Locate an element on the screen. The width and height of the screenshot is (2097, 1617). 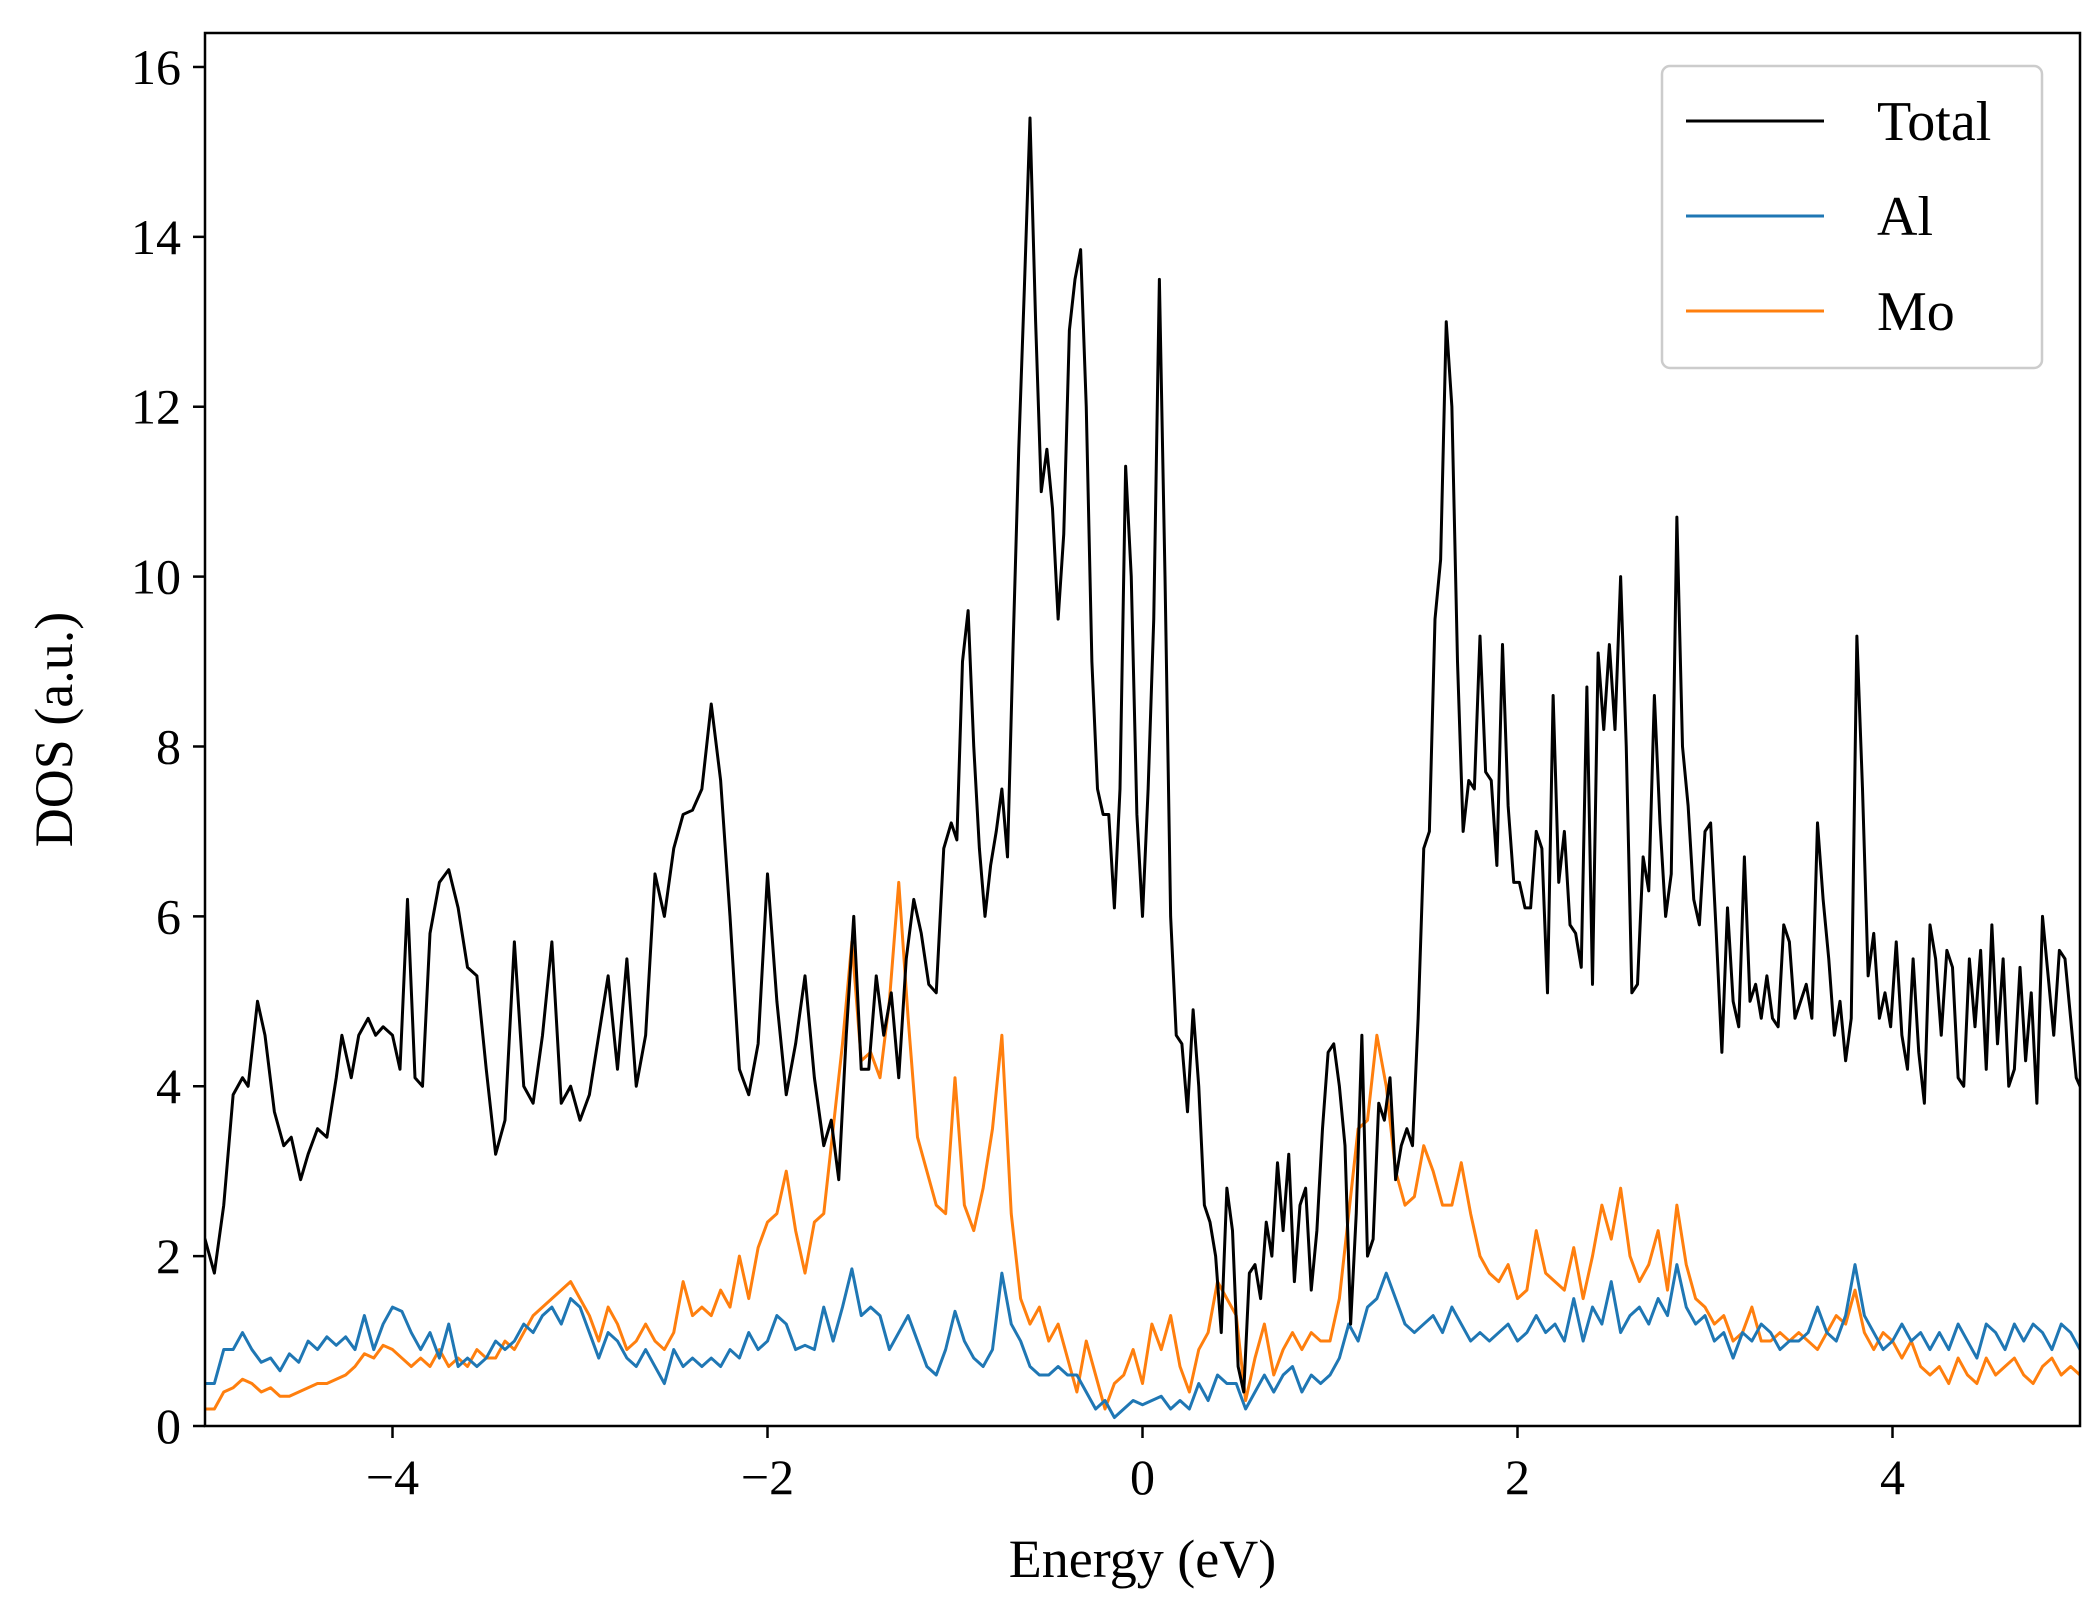
x-tick-label: 2 is located at coordinates (1517, 1477).